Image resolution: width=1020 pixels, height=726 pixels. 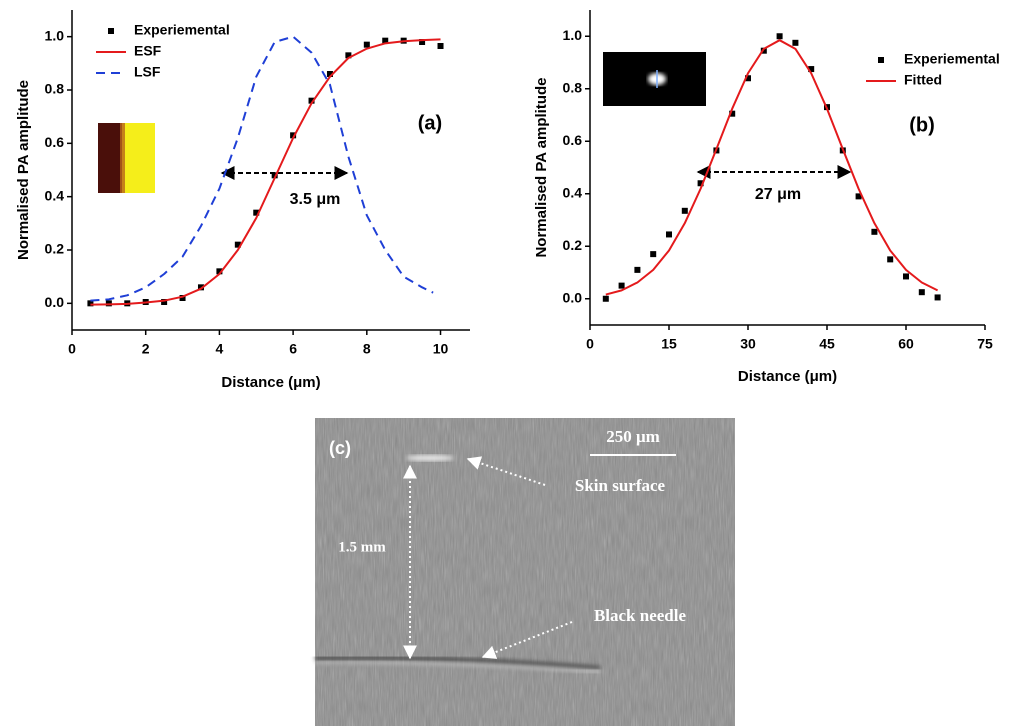 What do you see at coordinates (778, 194) in the screenshot?
I see `annotation: 27 μm` at bounding box center [778, 194].